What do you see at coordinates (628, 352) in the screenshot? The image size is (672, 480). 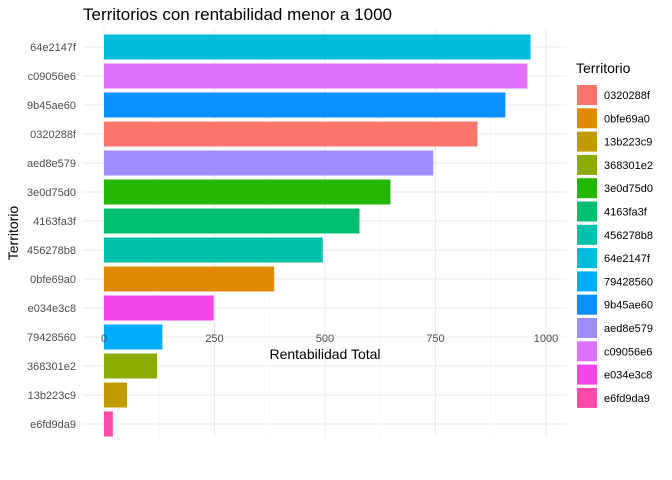 I see `legend-label: c09056e6` at bounding box center [628, 352].